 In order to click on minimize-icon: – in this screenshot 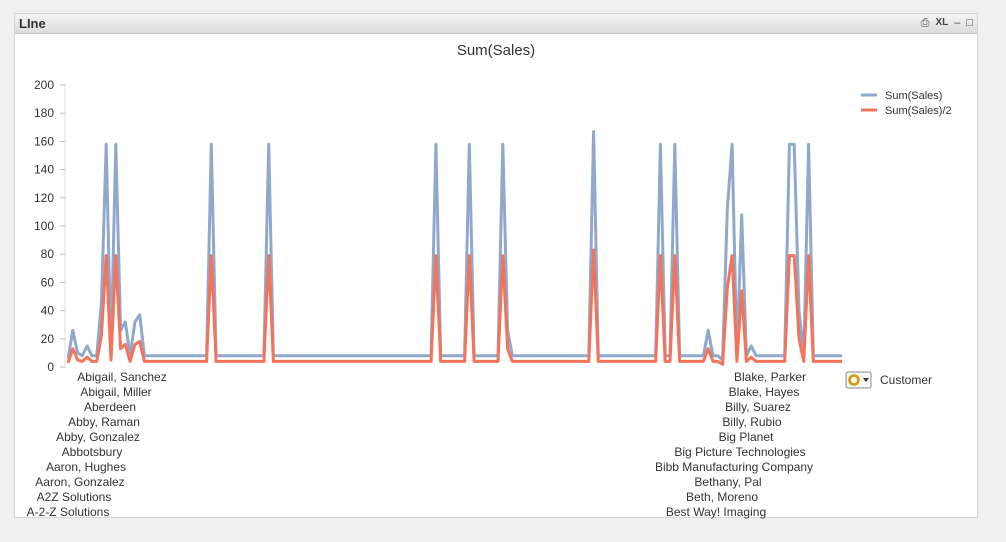, I will do `click(957, 23)`.